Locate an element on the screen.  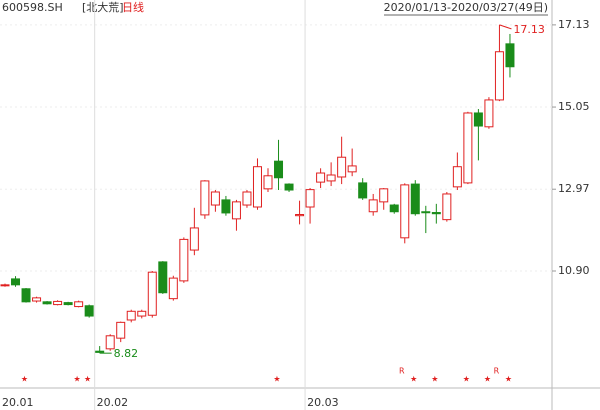
x-tick-label: 20.01 is located at coordinates (18, 402).